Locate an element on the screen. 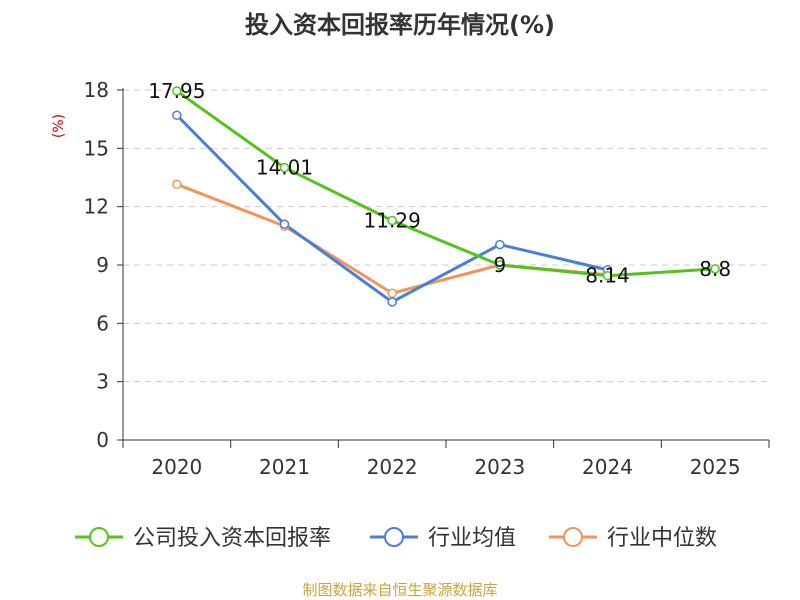 This screenshot has width=800, height=600. legend: 公司投入资本回报率 行业均值 行业中位数 is located at coordinates (396, 538).